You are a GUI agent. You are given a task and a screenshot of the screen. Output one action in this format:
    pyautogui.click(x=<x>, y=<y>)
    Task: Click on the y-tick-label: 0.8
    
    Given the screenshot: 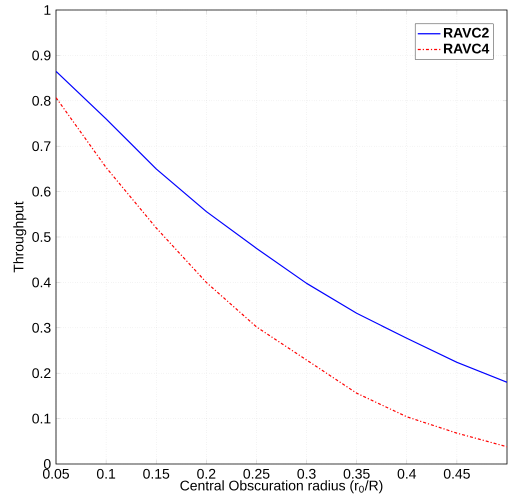 What is the action you would take?
    pyautogui.click(x=41, y=101)
    